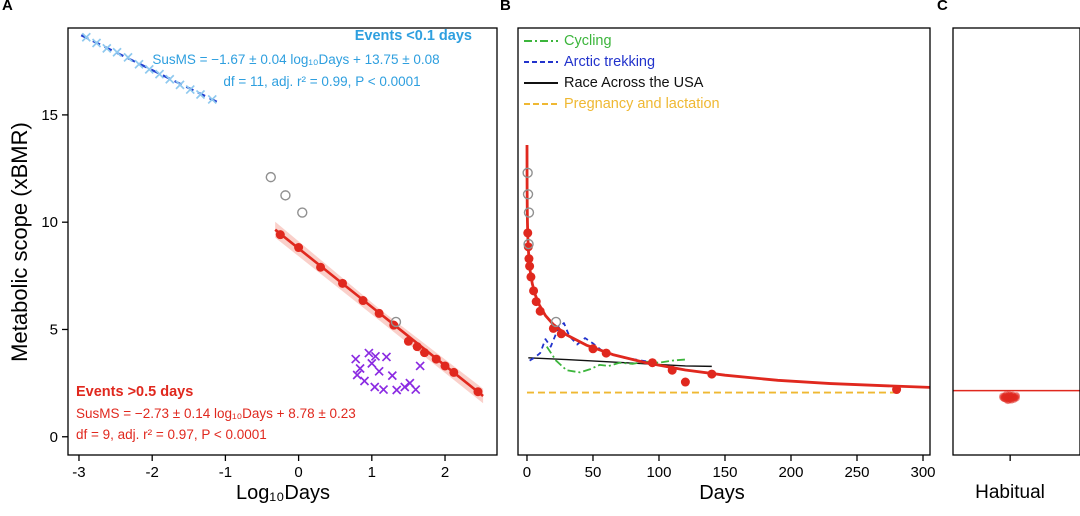 The width and height of the screenshot is (1080, 516). What do you see at coordinates (19, 242) in the screenshot?
I see `y-axis-title: Metabolic scope (xBMR)` at bounding box center [19, 242].